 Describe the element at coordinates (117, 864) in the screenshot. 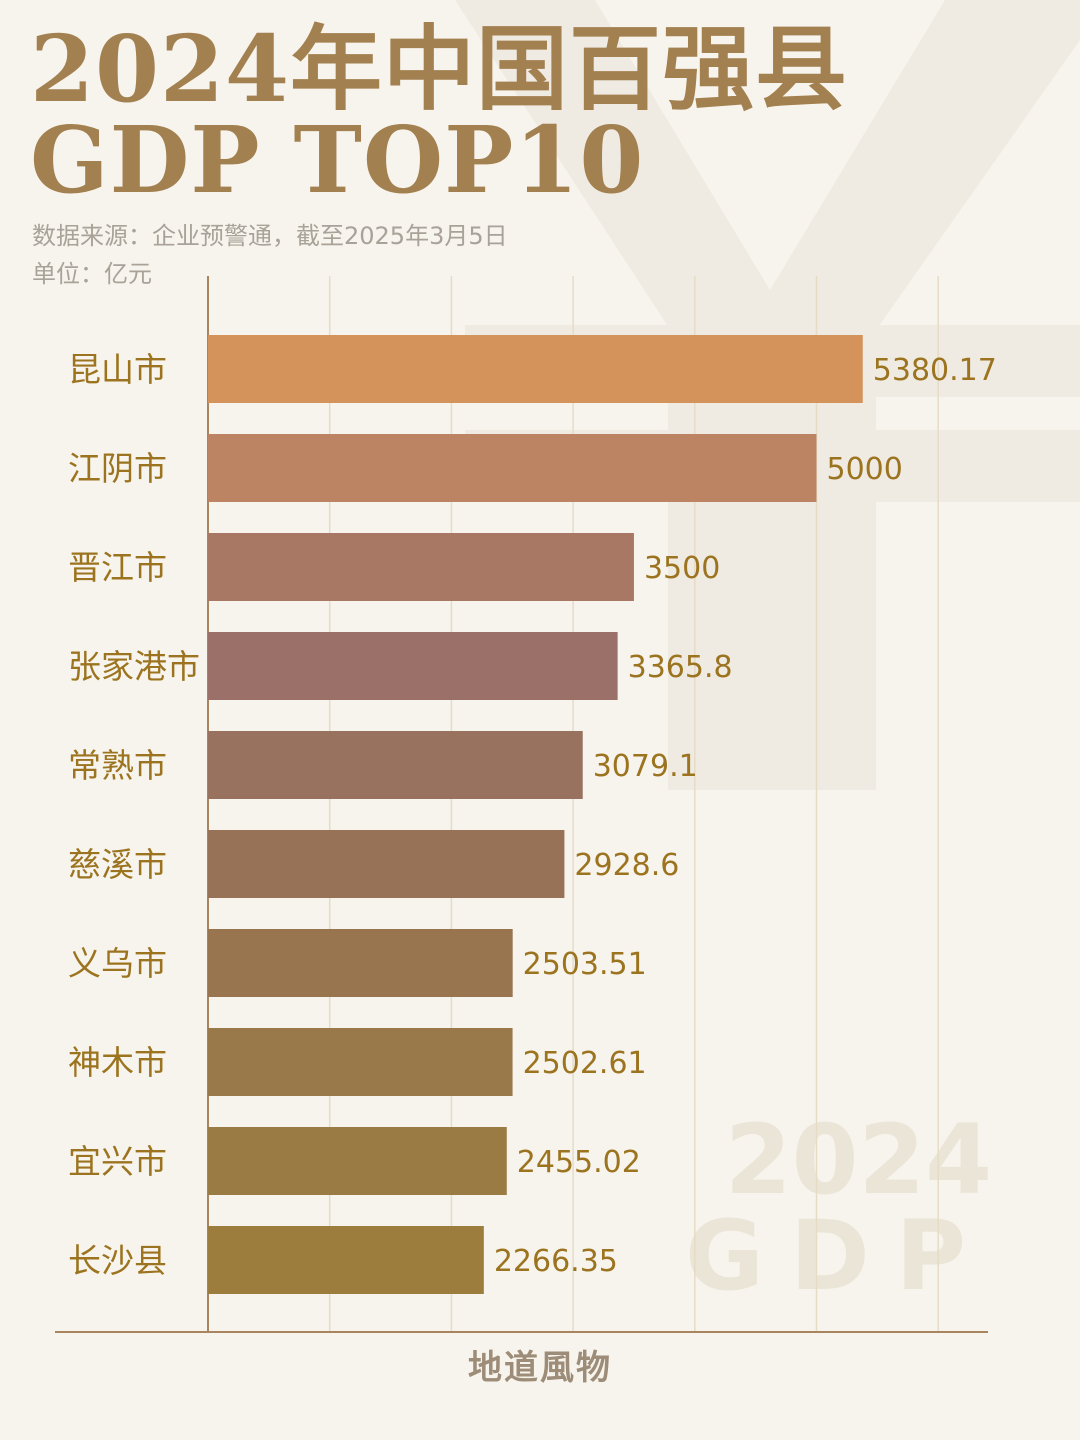

I see `category-label: 慈溪市` at that location.